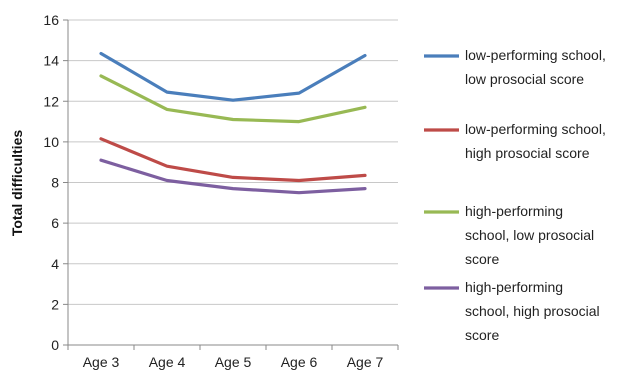 The height and width of the screenshot is (379, 638). Describe the element at coordinates (51, 101) in the screenshot. I see `y-tick-label: 12` at that location.